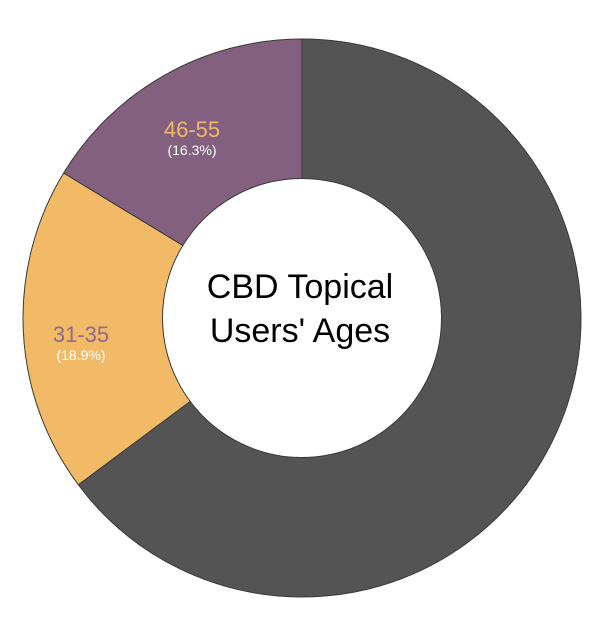  I want to click on slice-label-46-55-name: 46-55, so click(192, 129).